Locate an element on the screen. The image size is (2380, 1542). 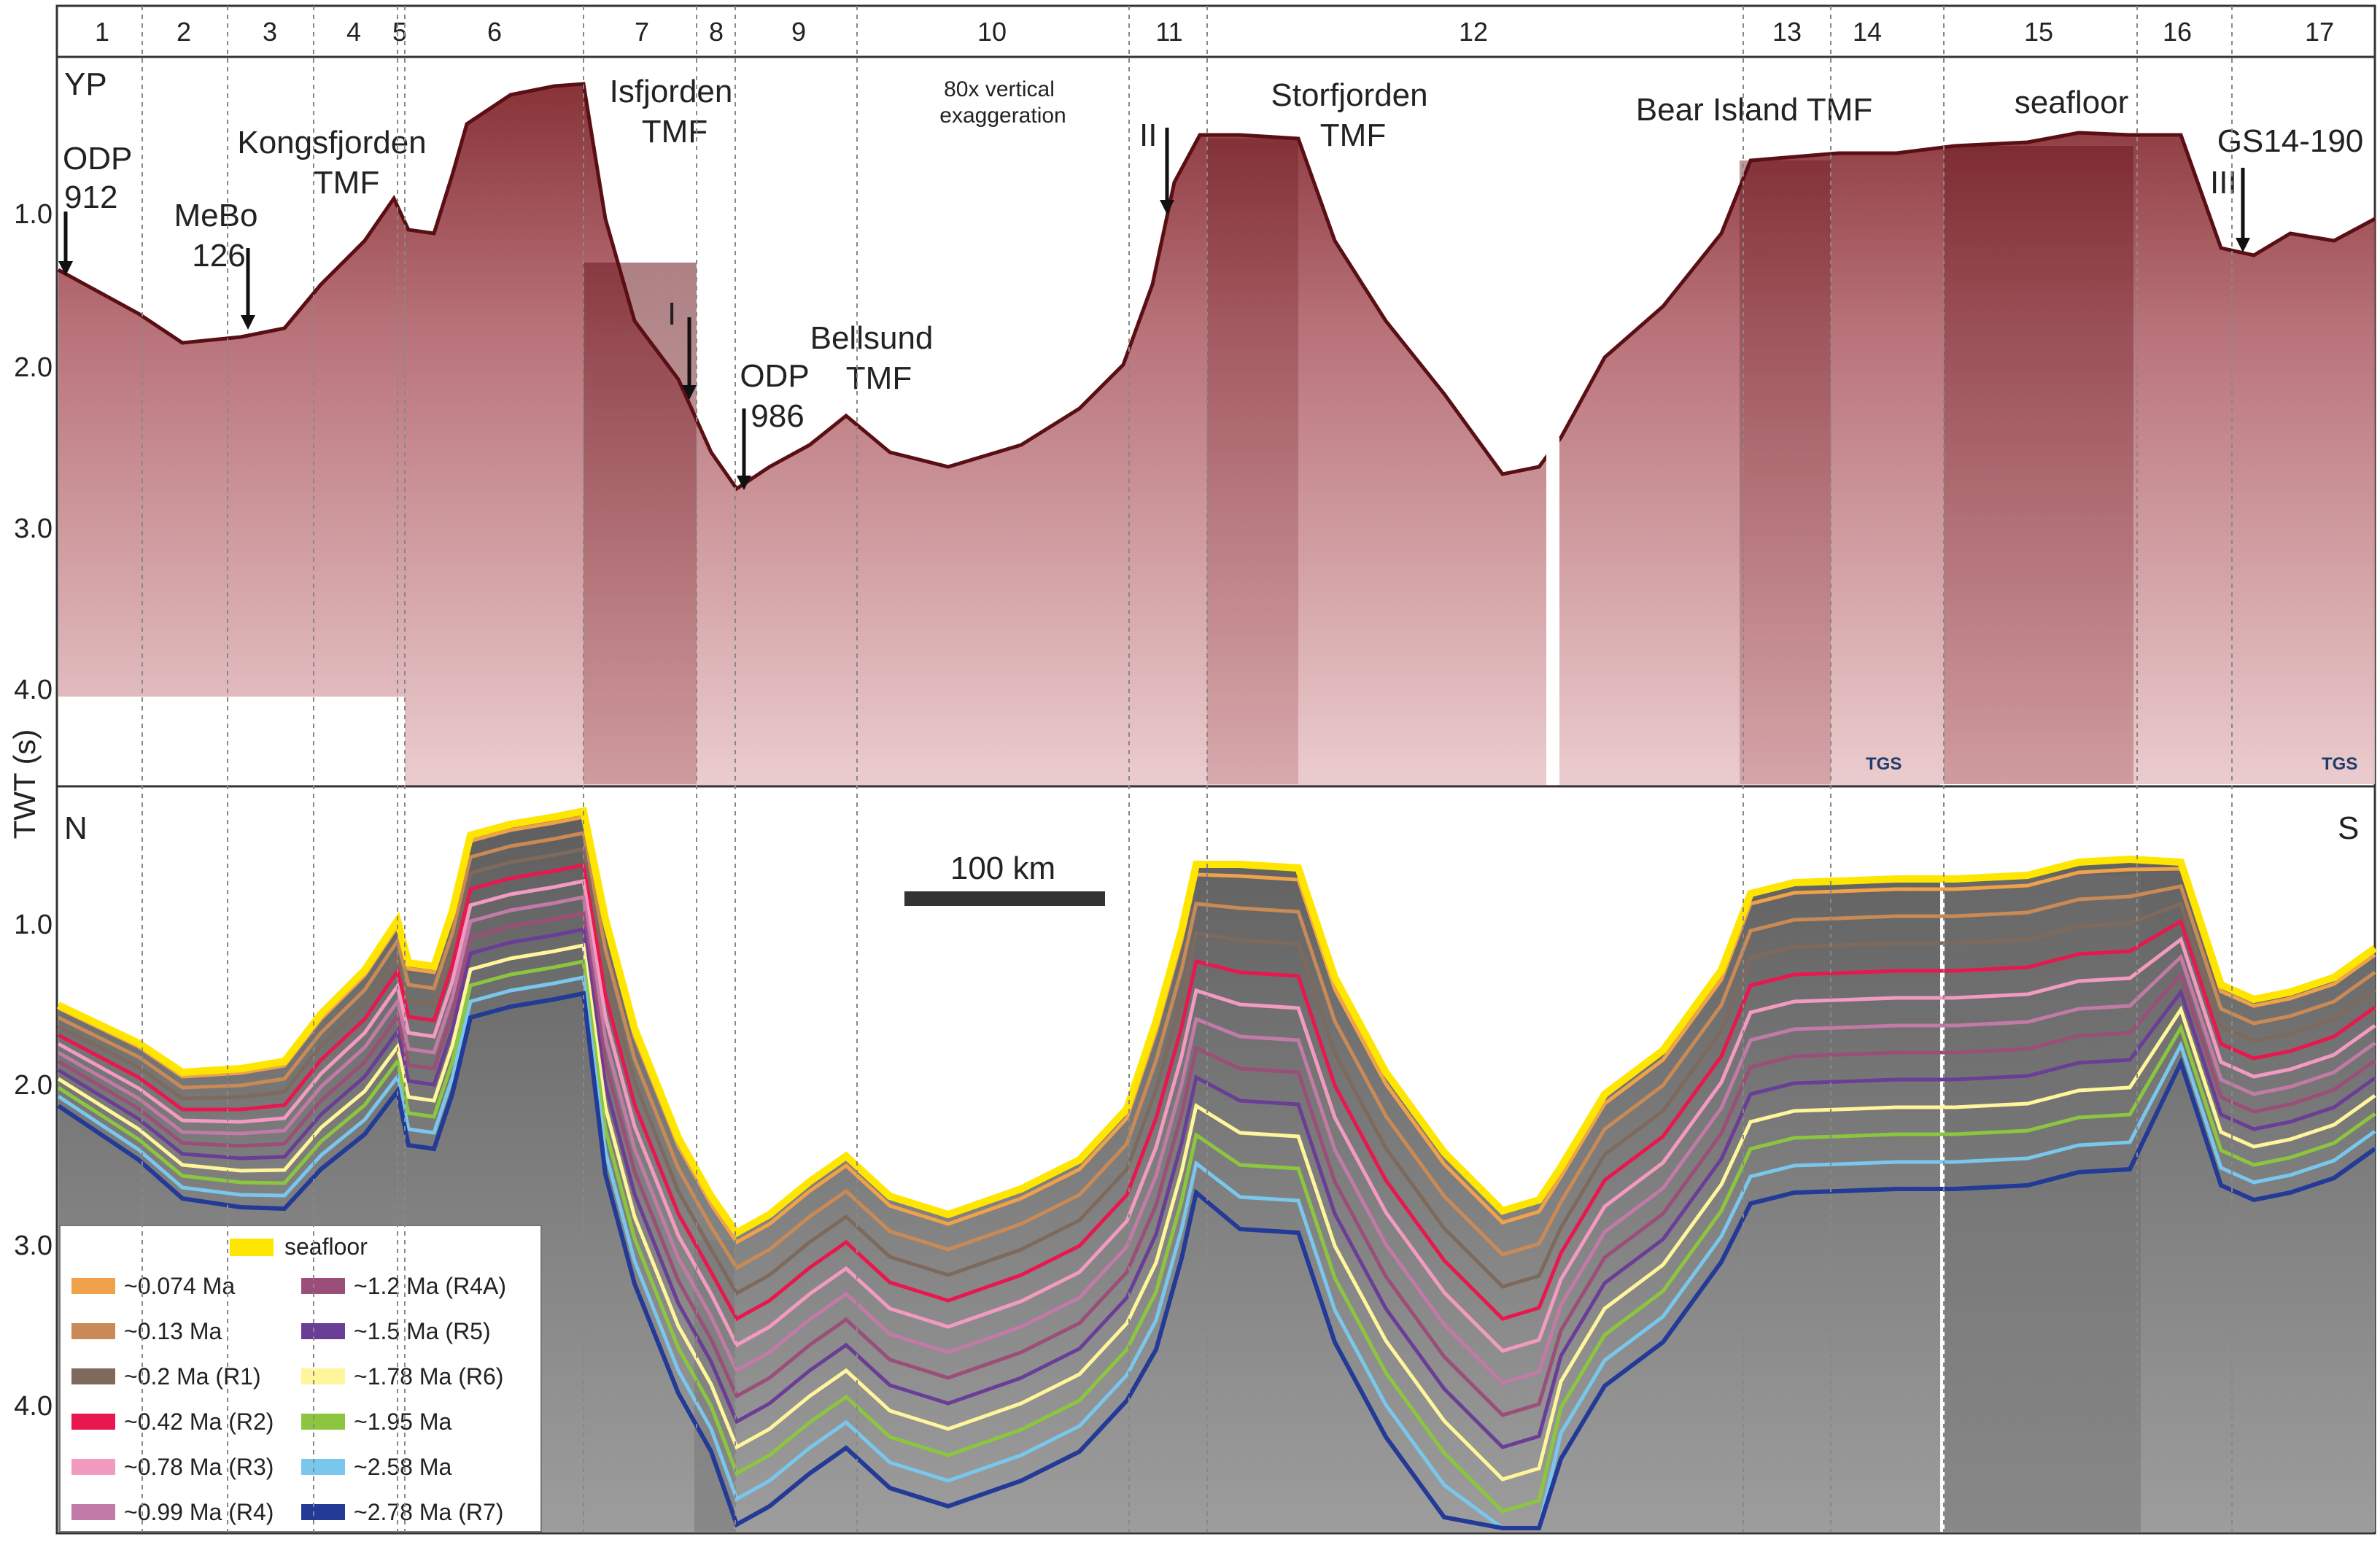
segment-number: 10 is located at coordinates (992, 32).